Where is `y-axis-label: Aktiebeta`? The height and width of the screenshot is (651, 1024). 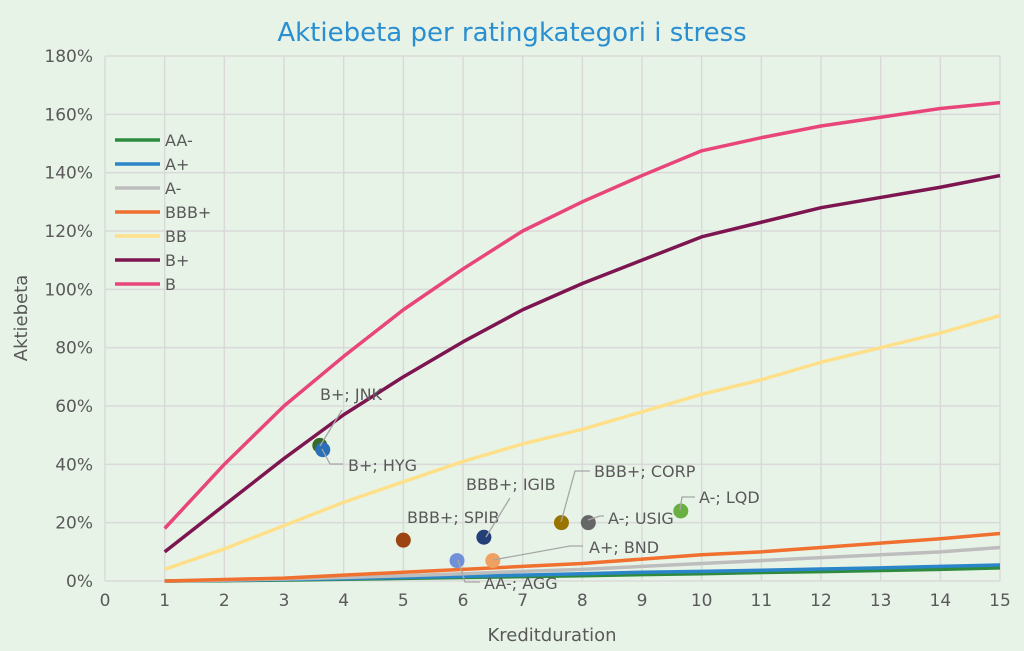
y-axis-label: Aktiebeta is located at coordinates (21, 318).